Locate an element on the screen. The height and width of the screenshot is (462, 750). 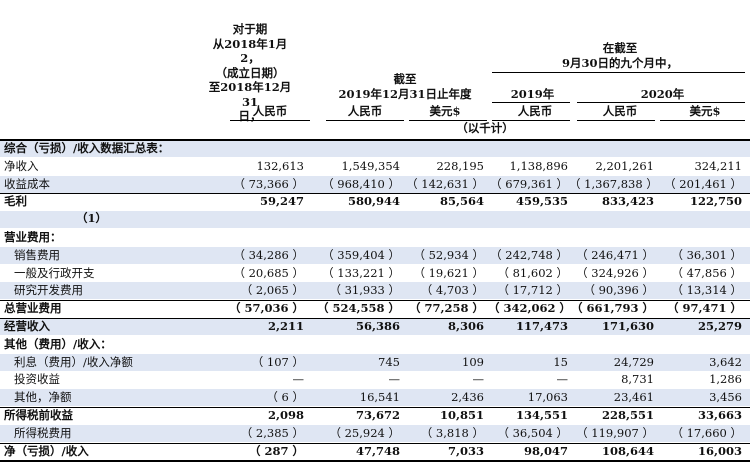
row-label: 总营业费用 is located at coordinates (33, 308).